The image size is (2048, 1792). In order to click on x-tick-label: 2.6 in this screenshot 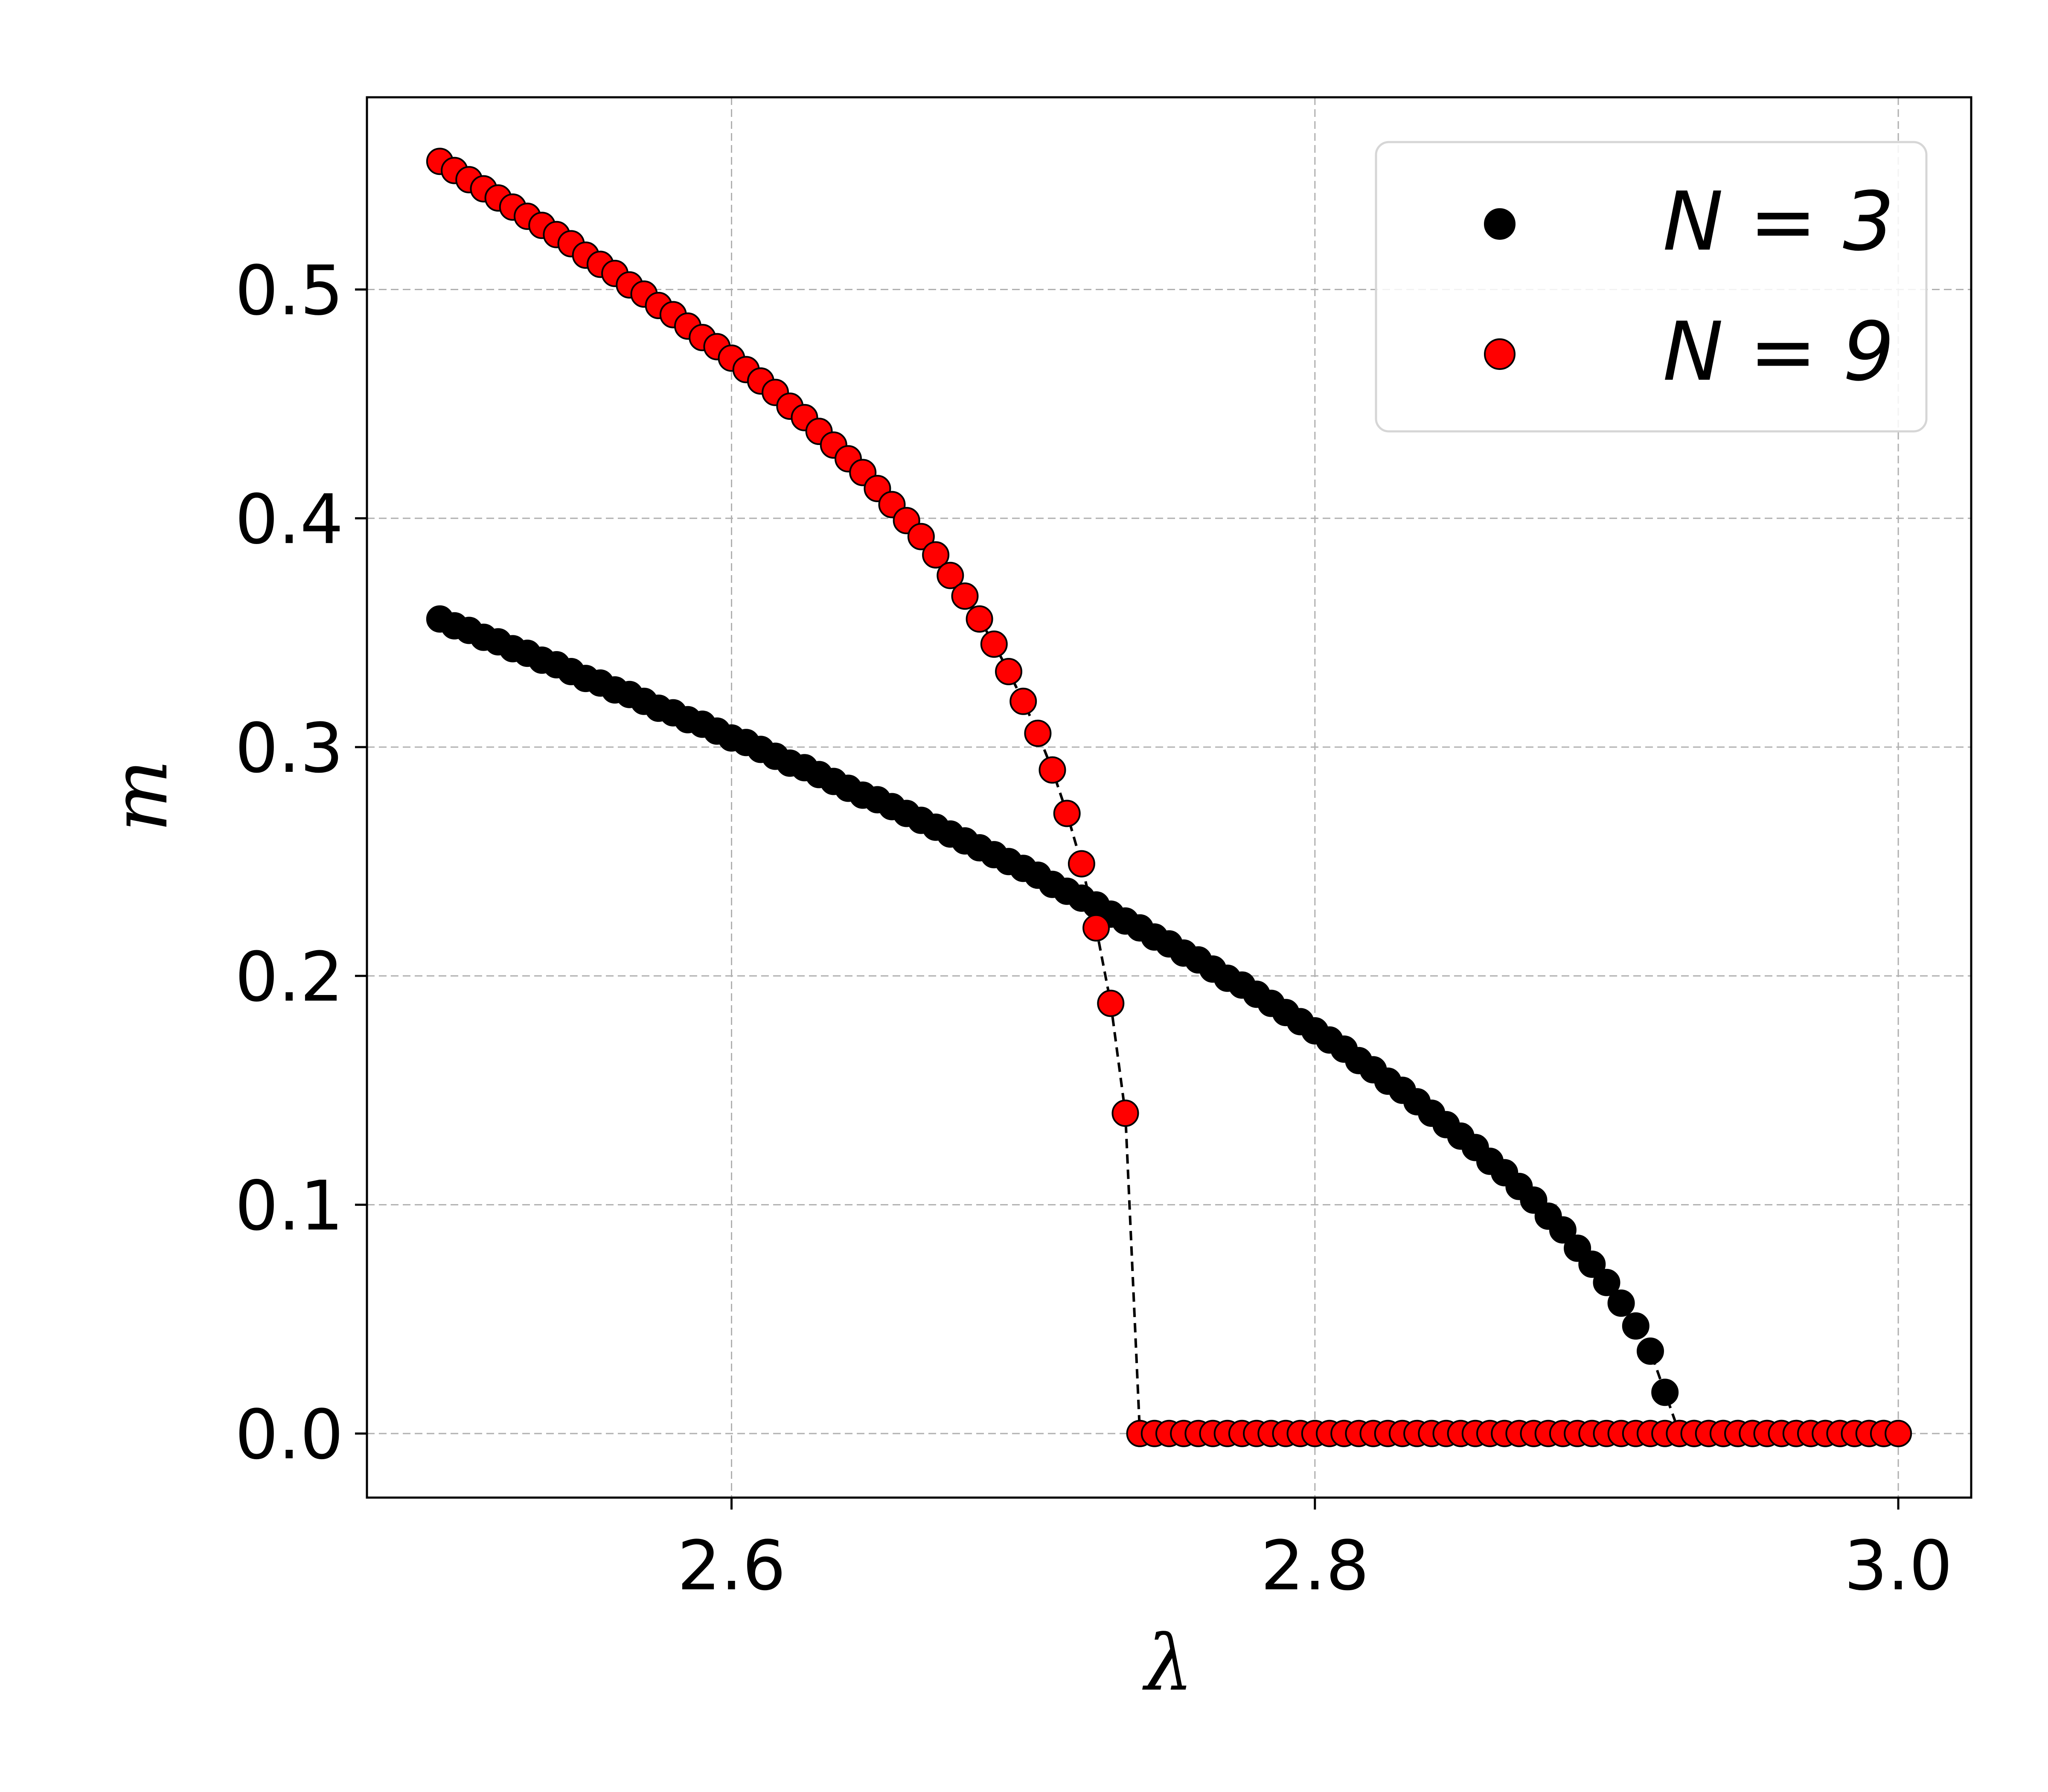, I will do `click(731, 1566)`.